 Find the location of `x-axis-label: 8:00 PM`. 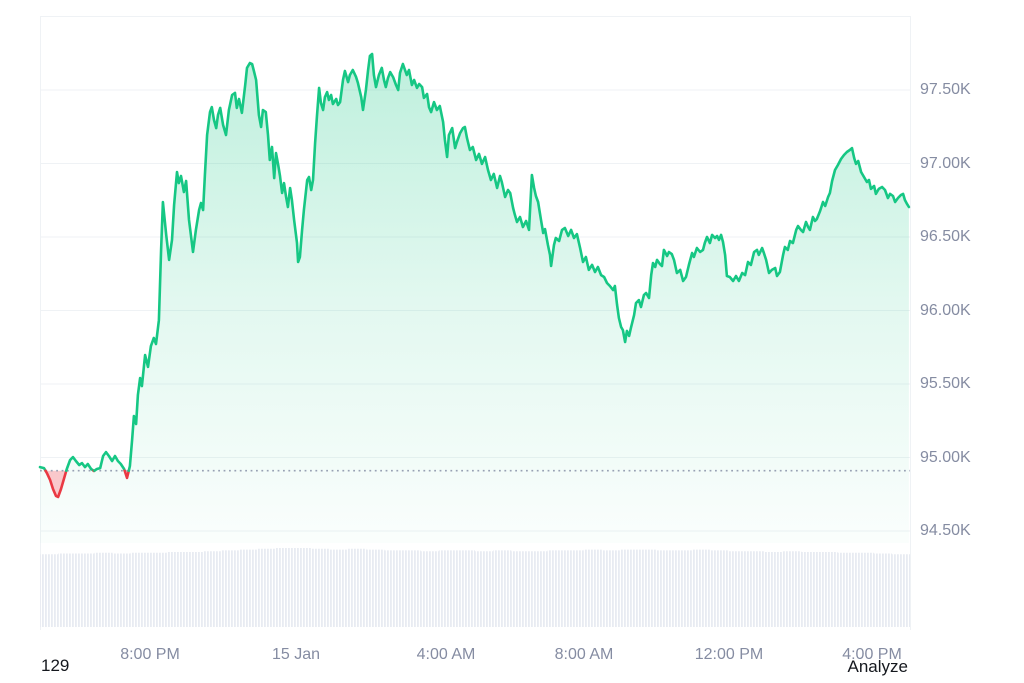

x-axis-label: 8:00 PM is located at coordinates (150, 654).